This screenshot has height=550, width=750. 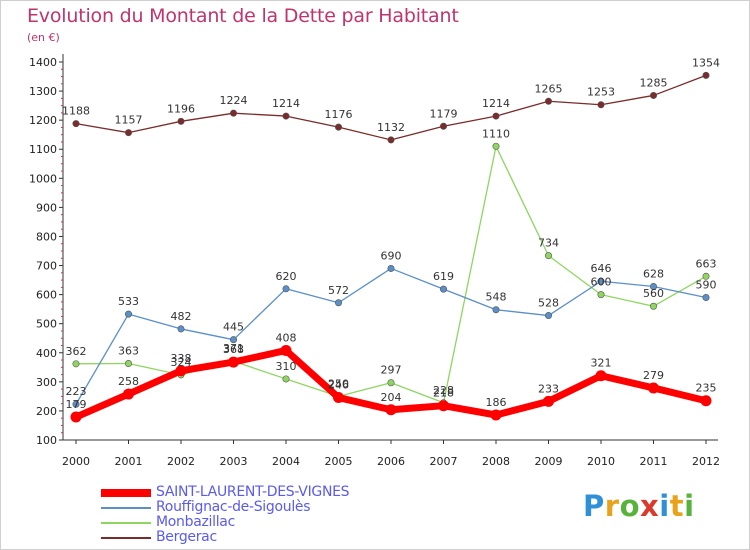 I want to click on y-tick-label: 500, so click(x=46, y=324).